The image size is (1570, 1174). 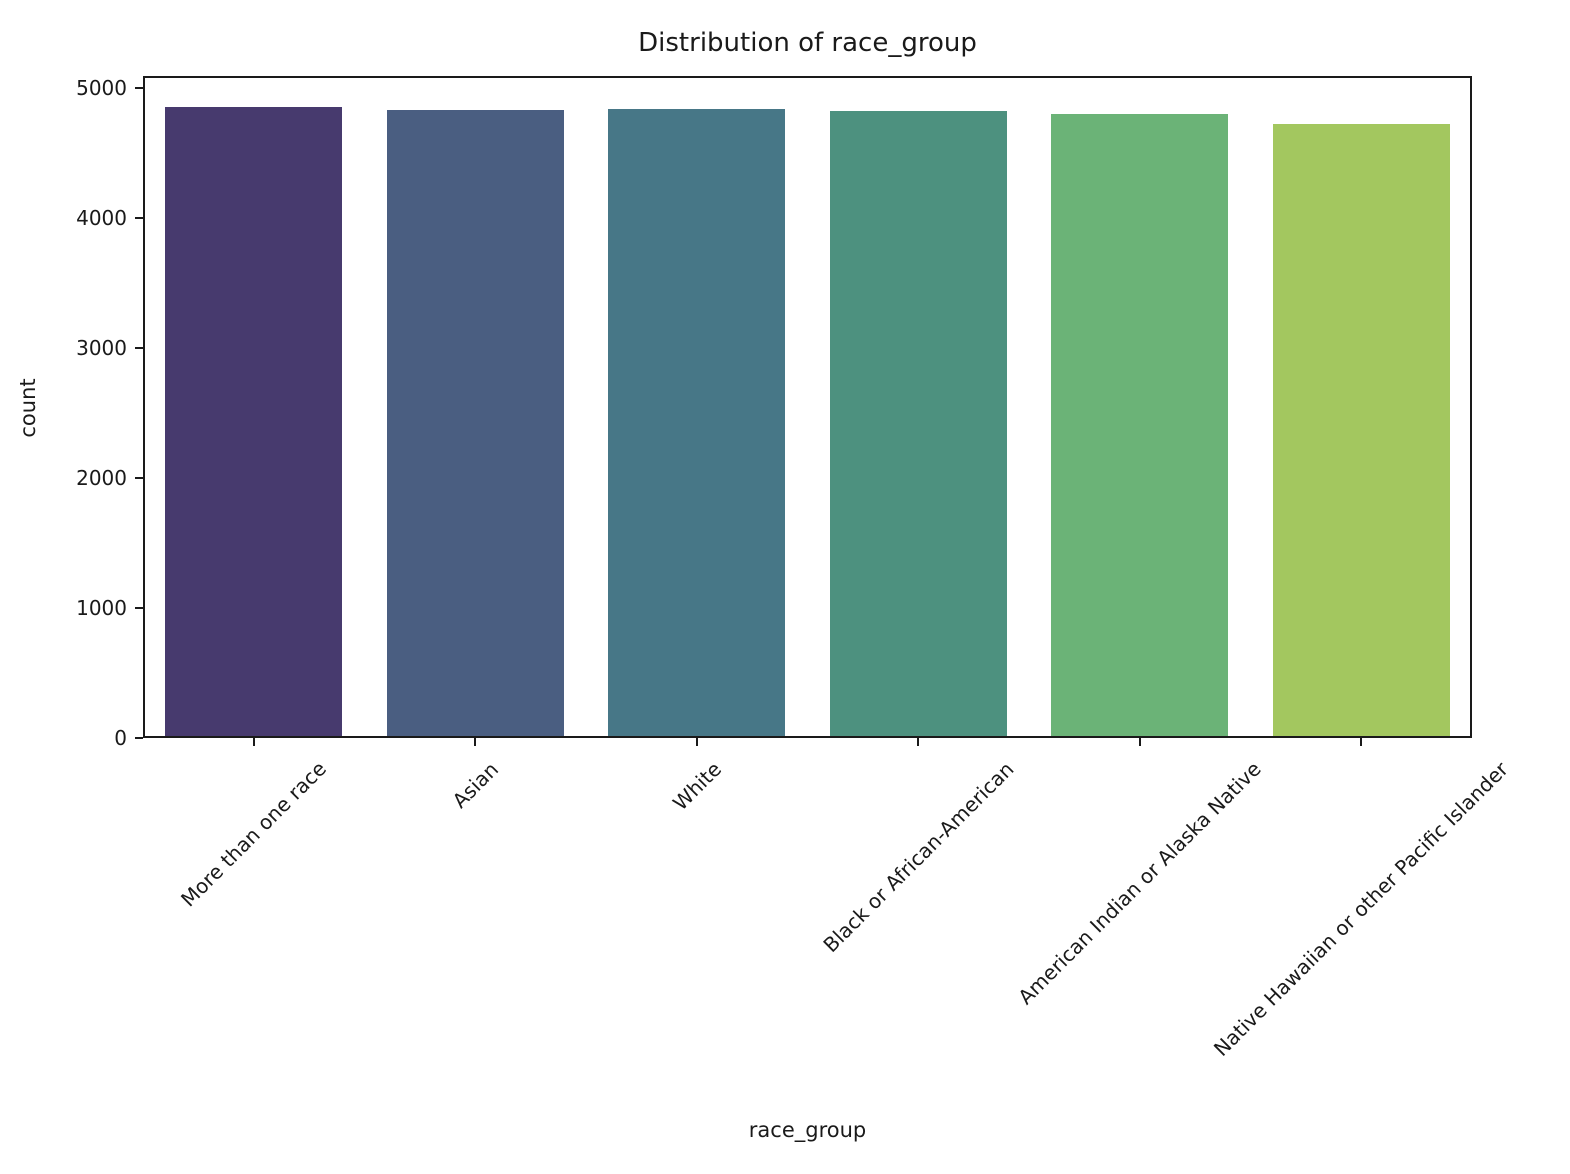 What do you see at coordinates (101, 87) in the screenshot?
I see `y-tick-label: 5000` at bounding box center [101, 87].